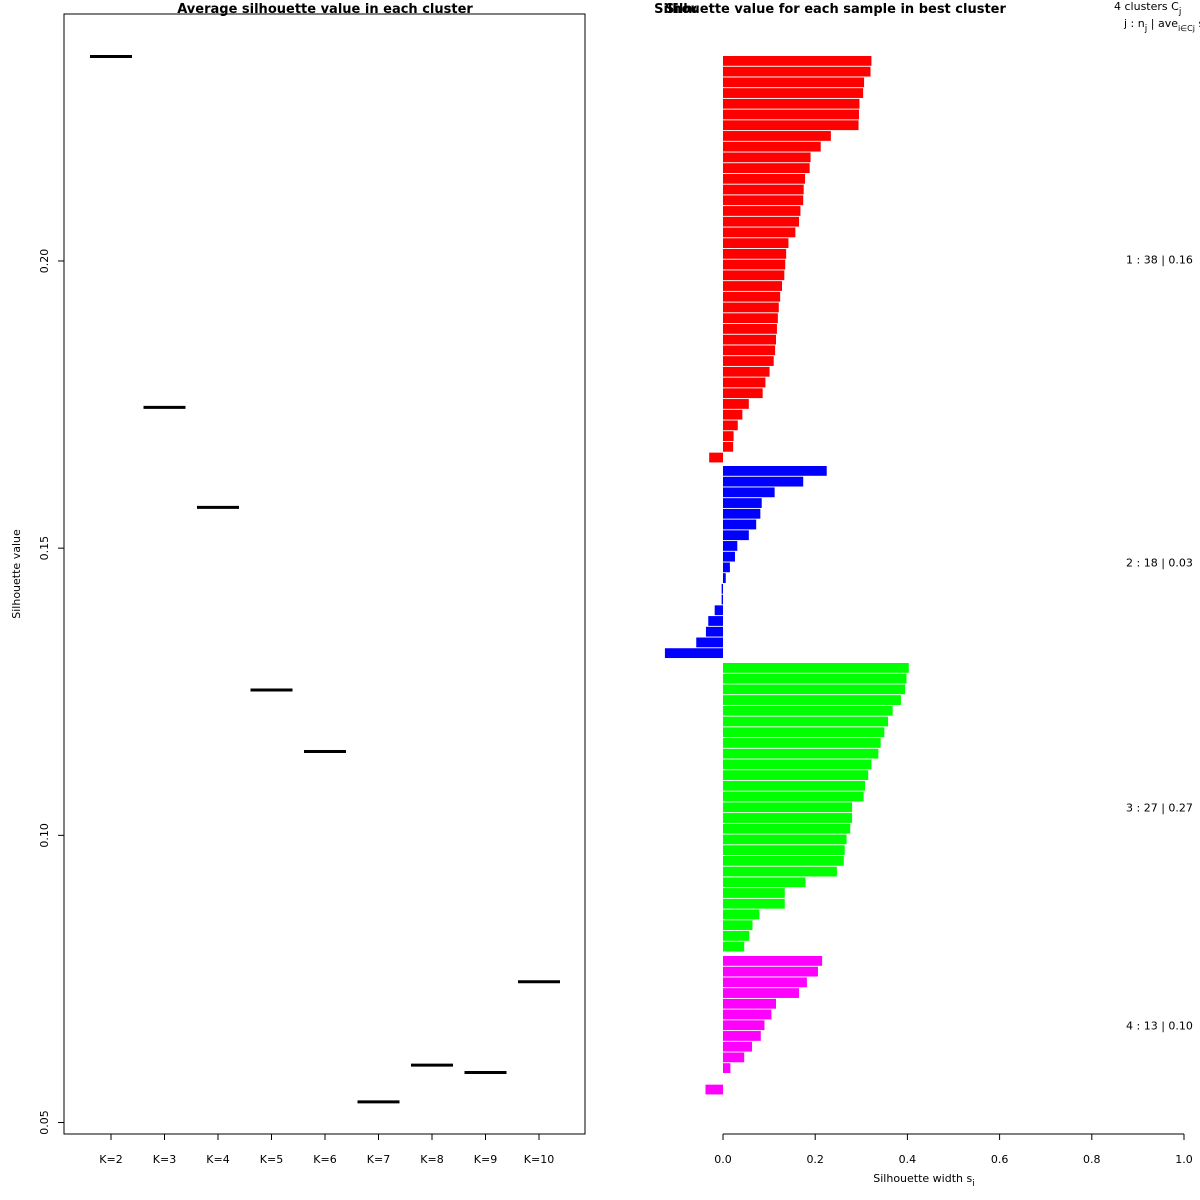  I want to click on x-tick-label: K=3, so click(164, 1159).